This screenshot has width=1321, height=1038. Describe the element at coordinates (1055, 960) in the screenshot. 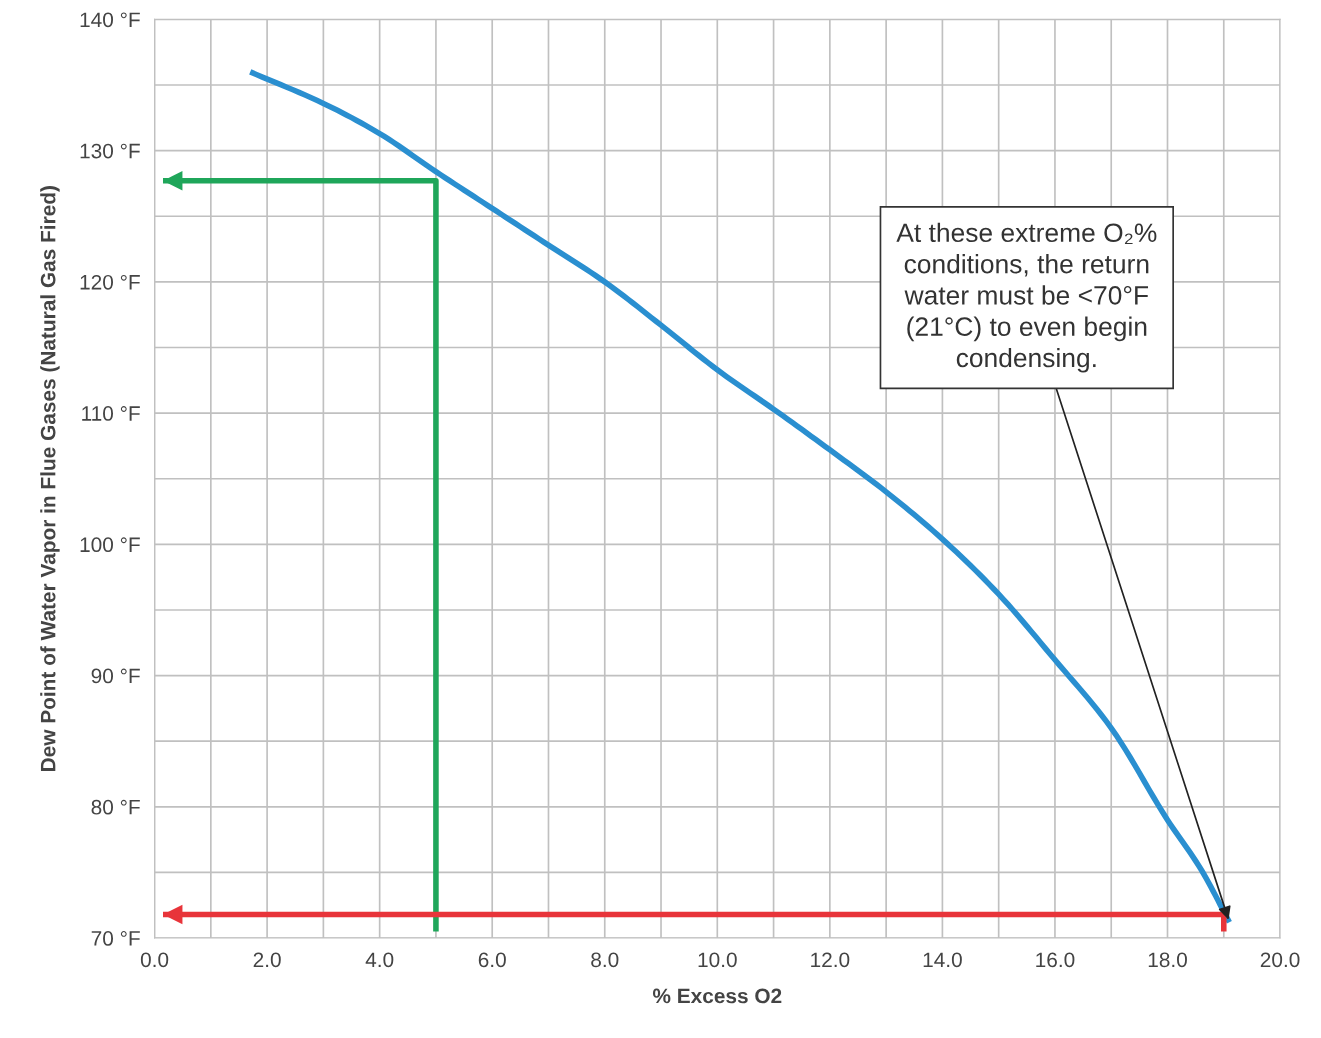

I see `x-tick-label: 16.0` at that location.